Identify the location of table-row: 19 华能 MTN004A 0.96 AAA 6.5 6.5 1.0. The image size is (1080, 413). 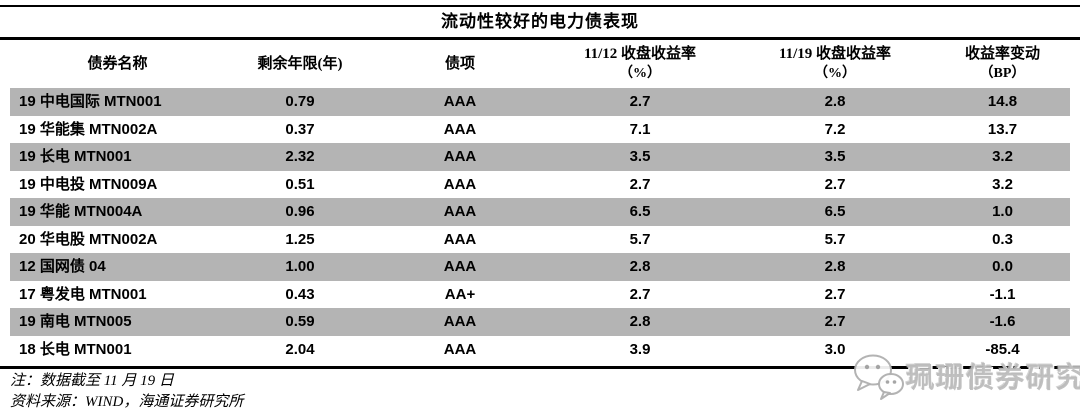
(540, 212).